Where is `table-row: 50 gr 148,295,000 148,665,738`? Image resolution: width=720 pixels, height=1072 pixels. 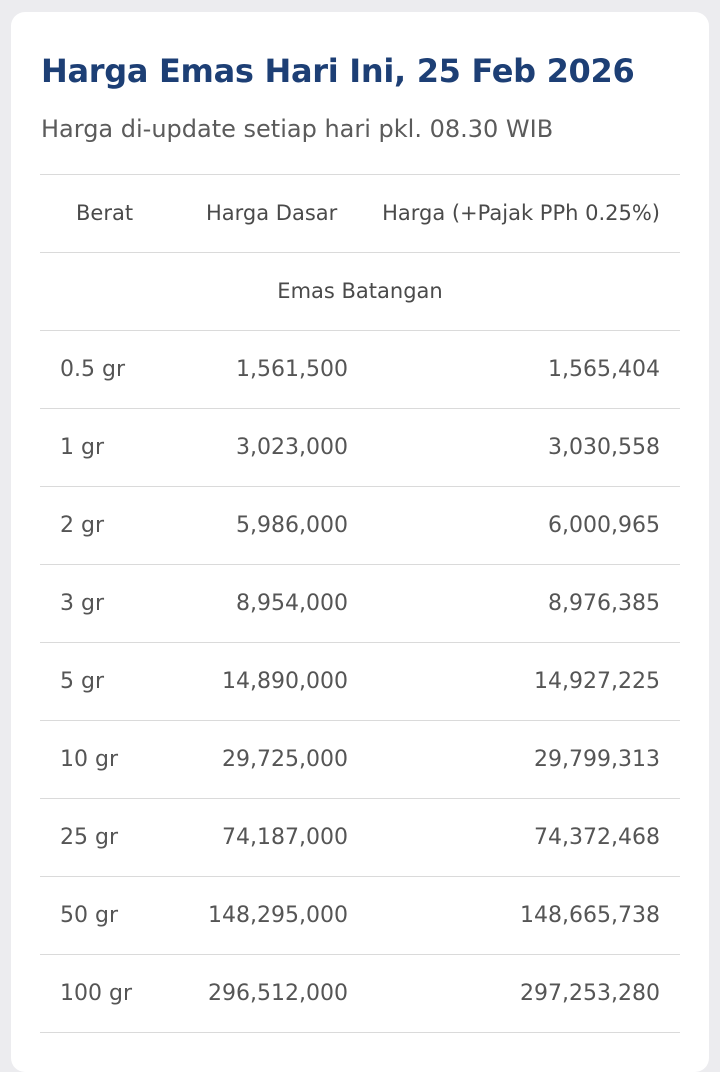 table-row: 50 gr 148,295,000 148,665,738 is located at coordinates (360, 916).